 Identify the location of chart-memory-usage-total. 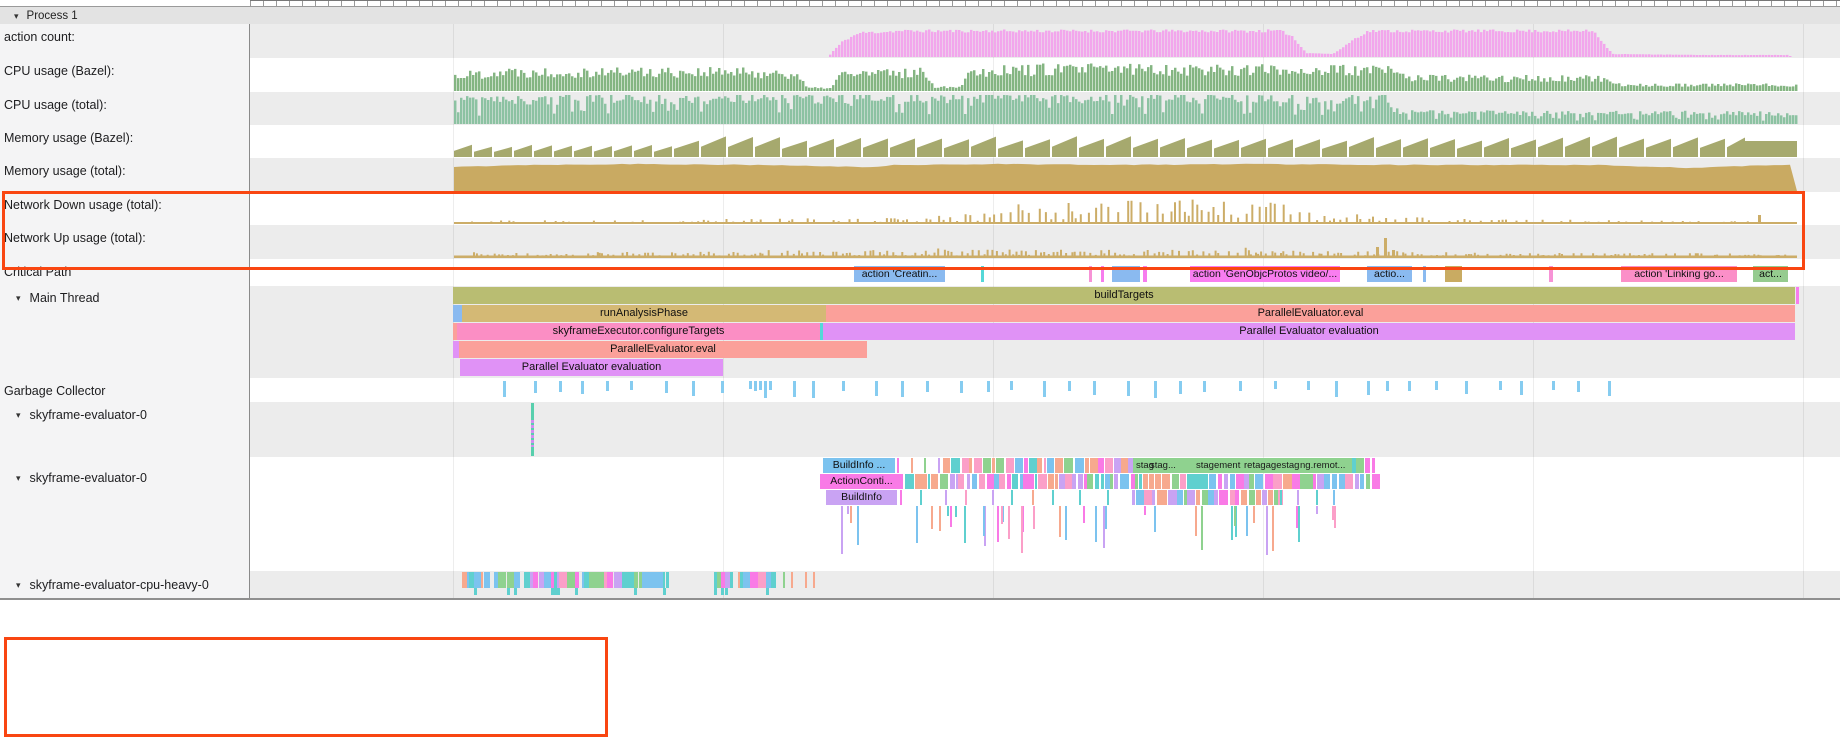
(1044, 175).